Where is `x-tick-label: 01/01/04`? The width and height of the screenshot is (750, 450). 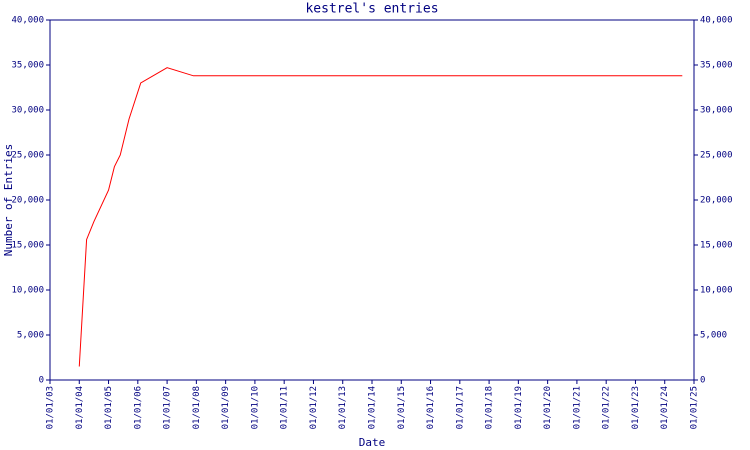 x-tick-label: 01/01/04 is located at coordinates (80, 407).